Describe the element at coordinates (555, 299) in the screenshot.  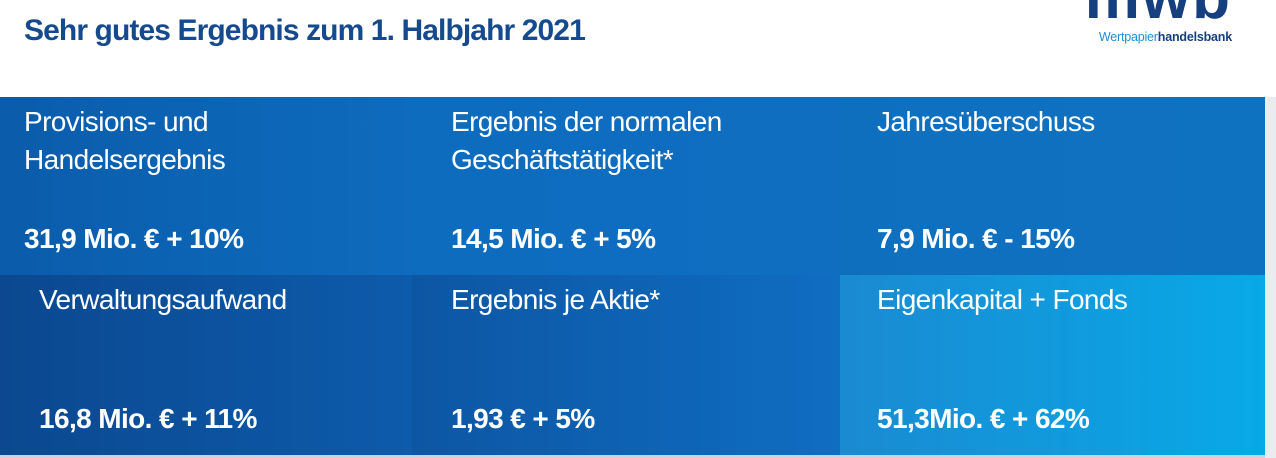
I see `kpi-label-line: Ergebnis je Aktie*` at that location.